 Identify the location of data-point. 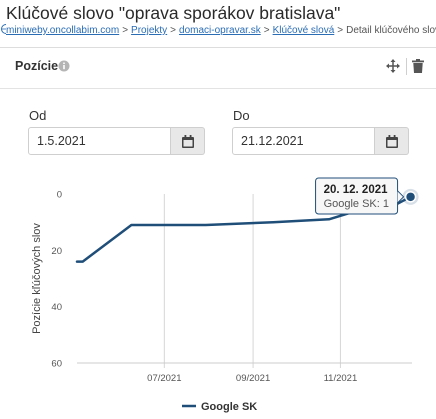
(410, 197).